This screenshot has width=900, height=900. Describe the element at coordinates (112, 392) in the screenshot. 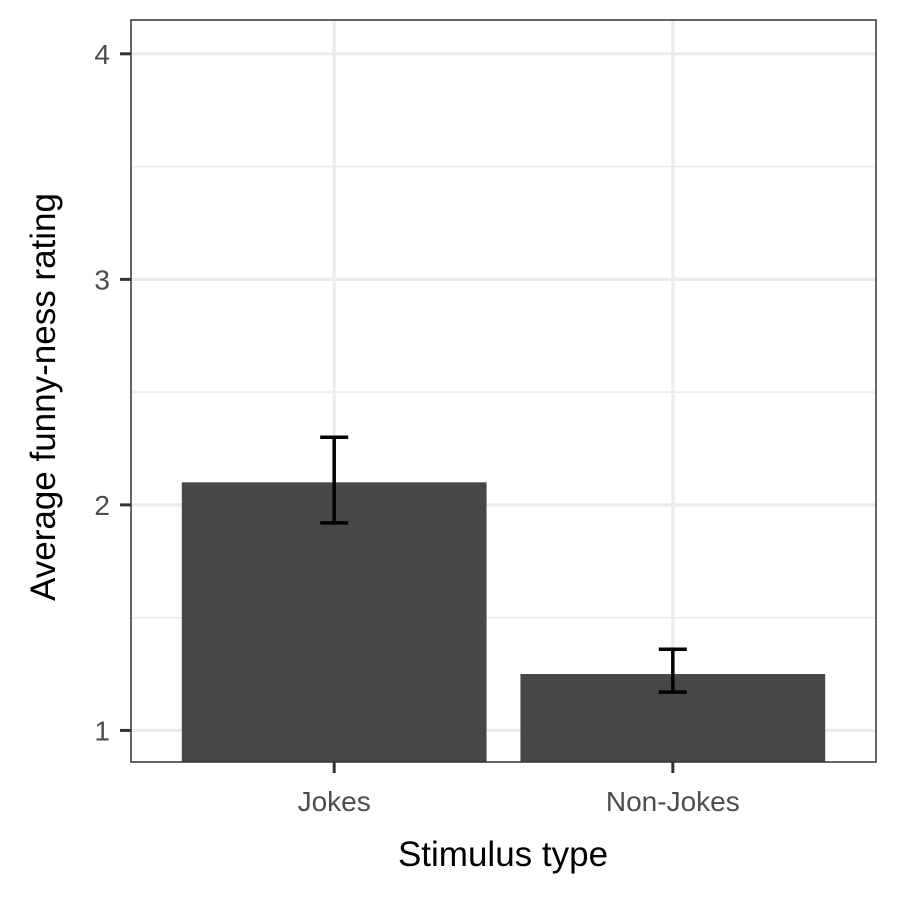

I see `y-axis-ticks: 1 2 3 4` at that location.